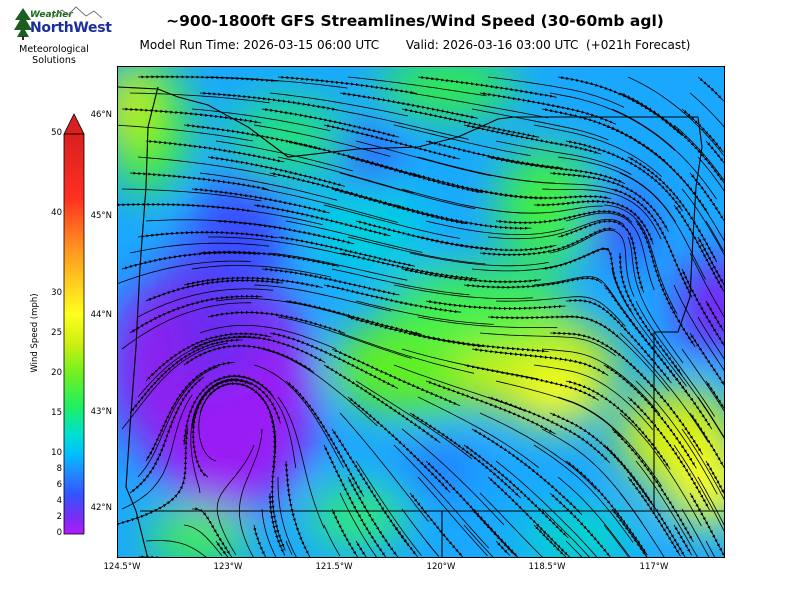 This screenshot has width=800, height=600. I want to click on latitude-axis: 46°N 45°N 44°N 43°N 42°N, so click(98, 312).